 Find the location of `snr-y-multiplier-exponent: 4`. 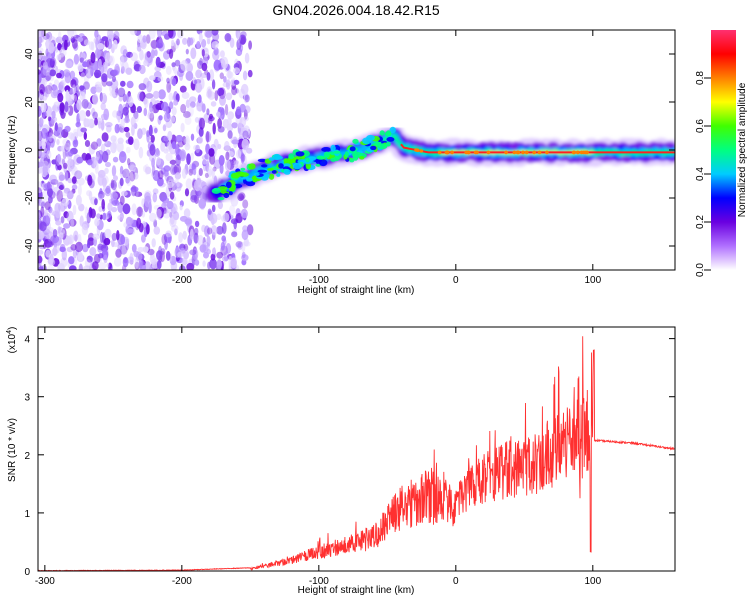

snr-y-multiplier-exponent: 4 is located at coordinates (9, 332).